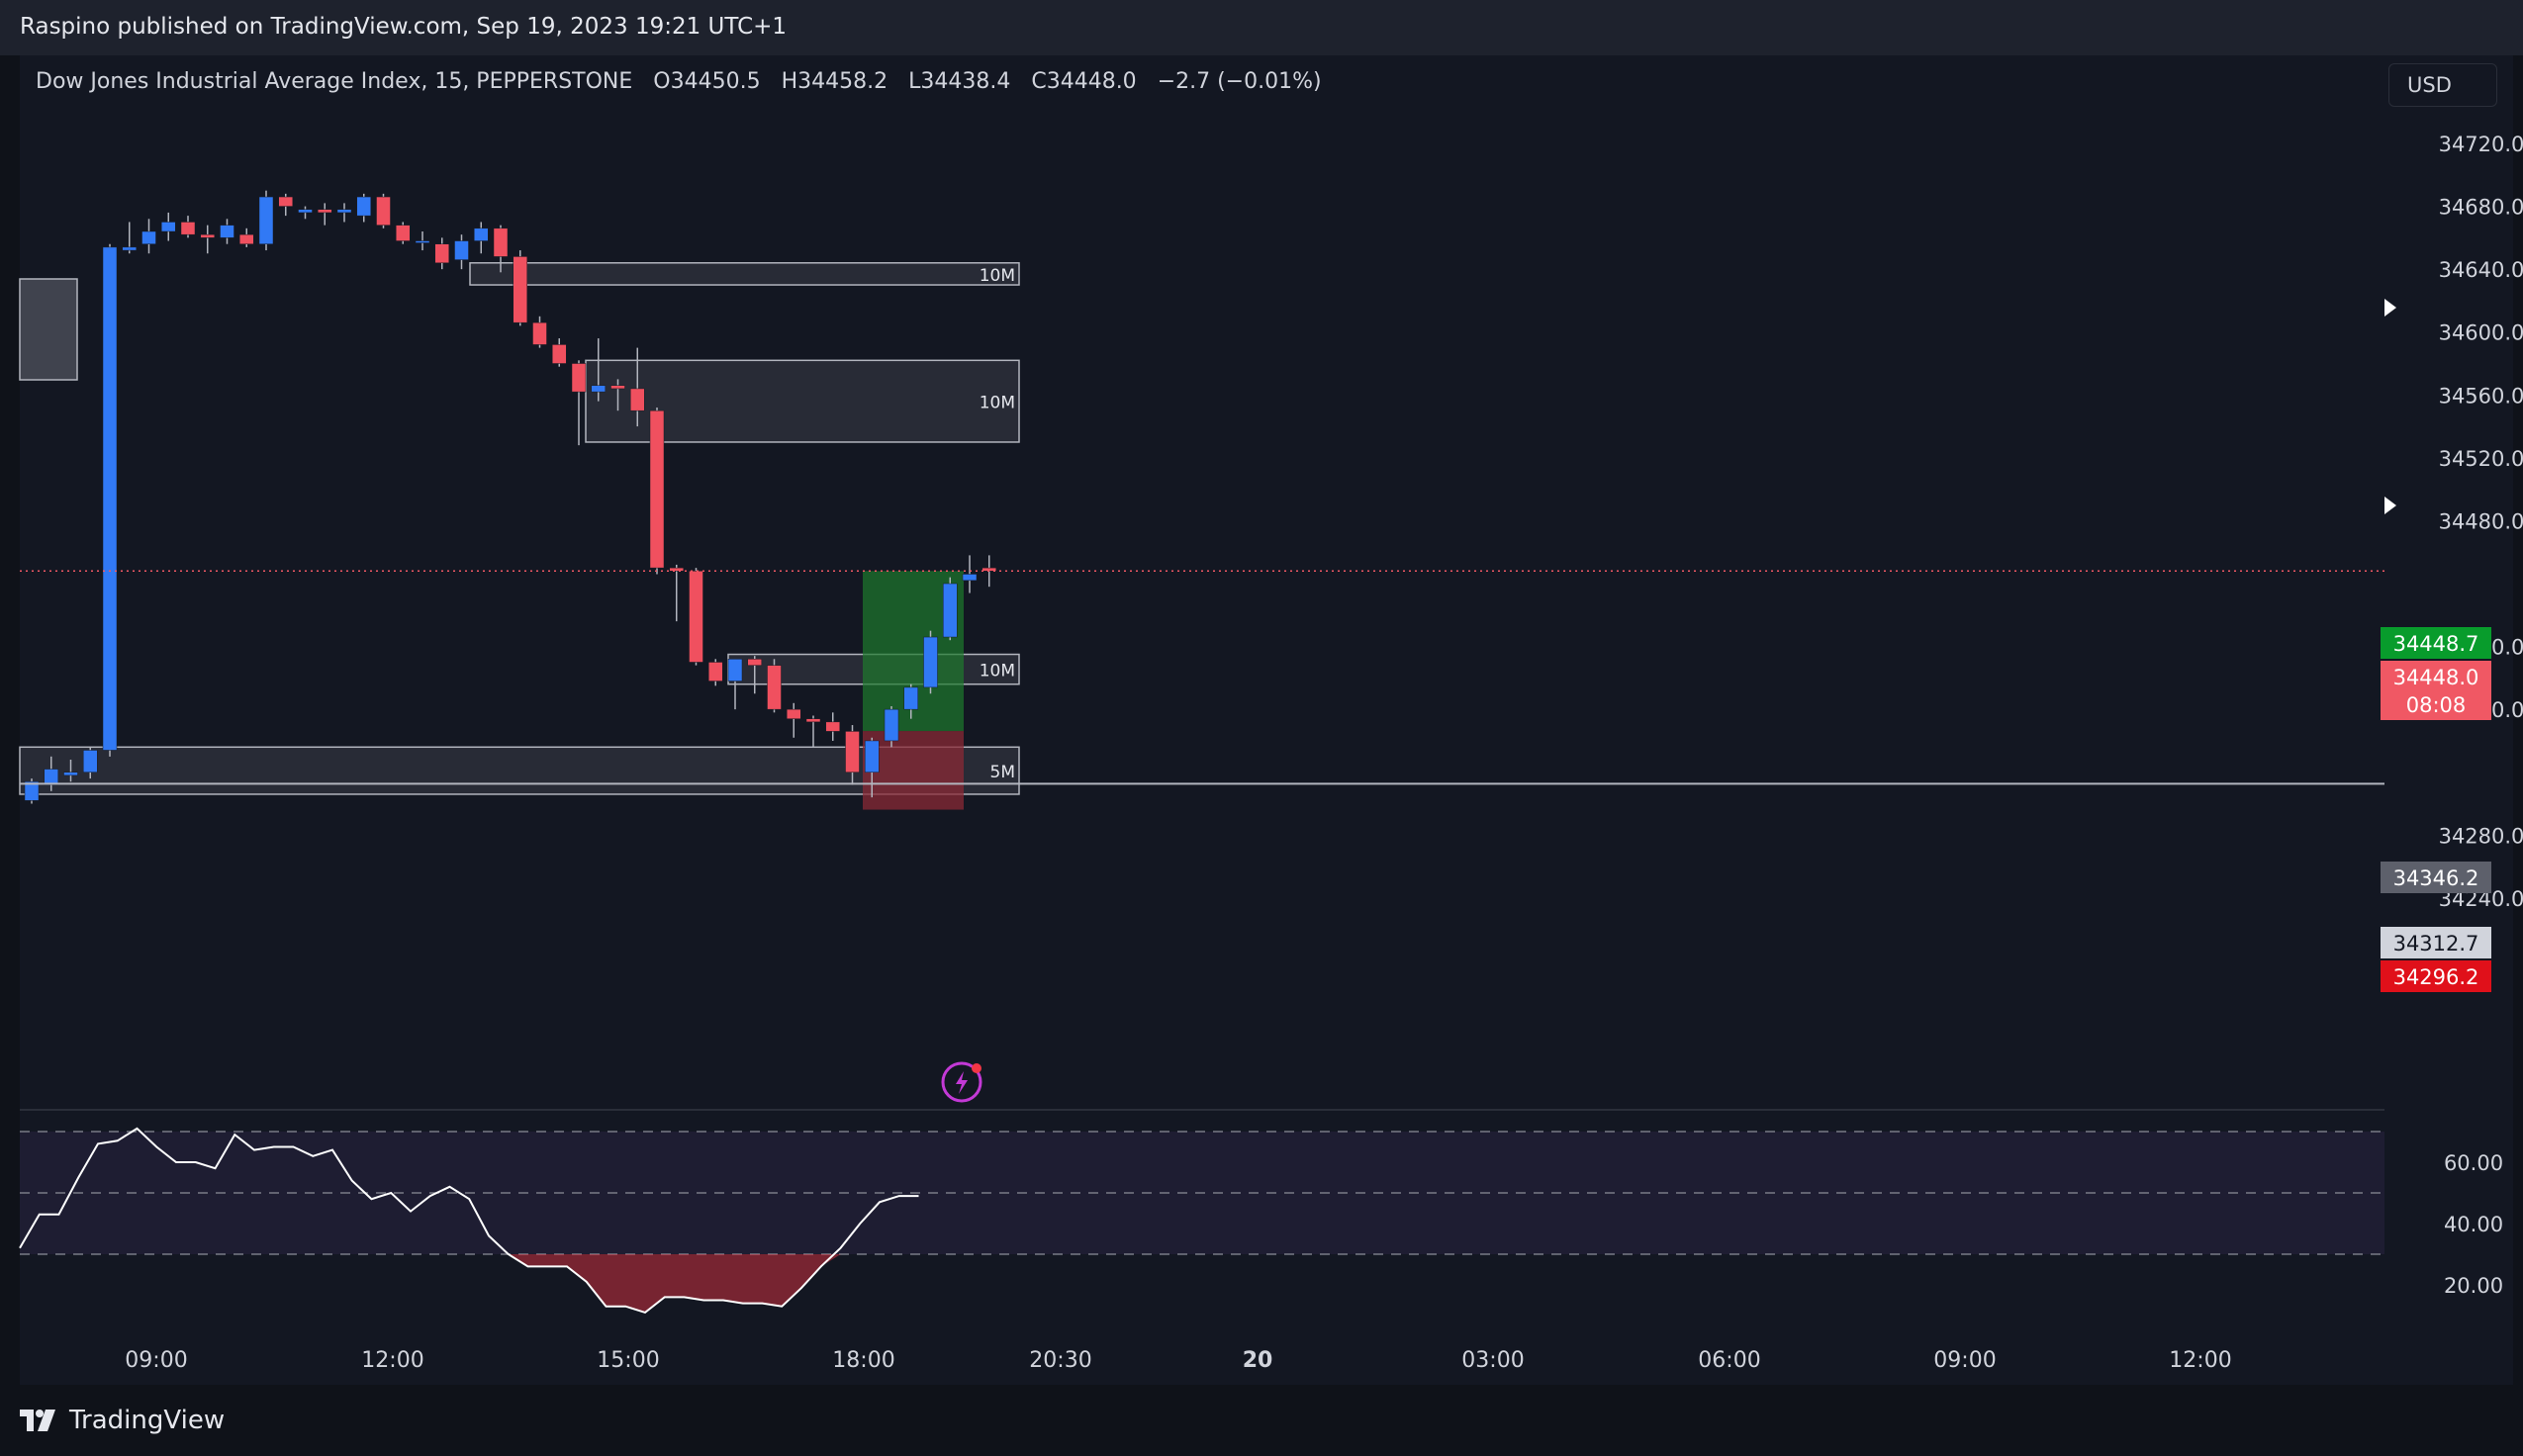 The width and height of the screenshot is (2523, 1456). Describe the element at coordinates (1258, 1360) in the screenshot. I see `time-tick-label: 20` at that location.